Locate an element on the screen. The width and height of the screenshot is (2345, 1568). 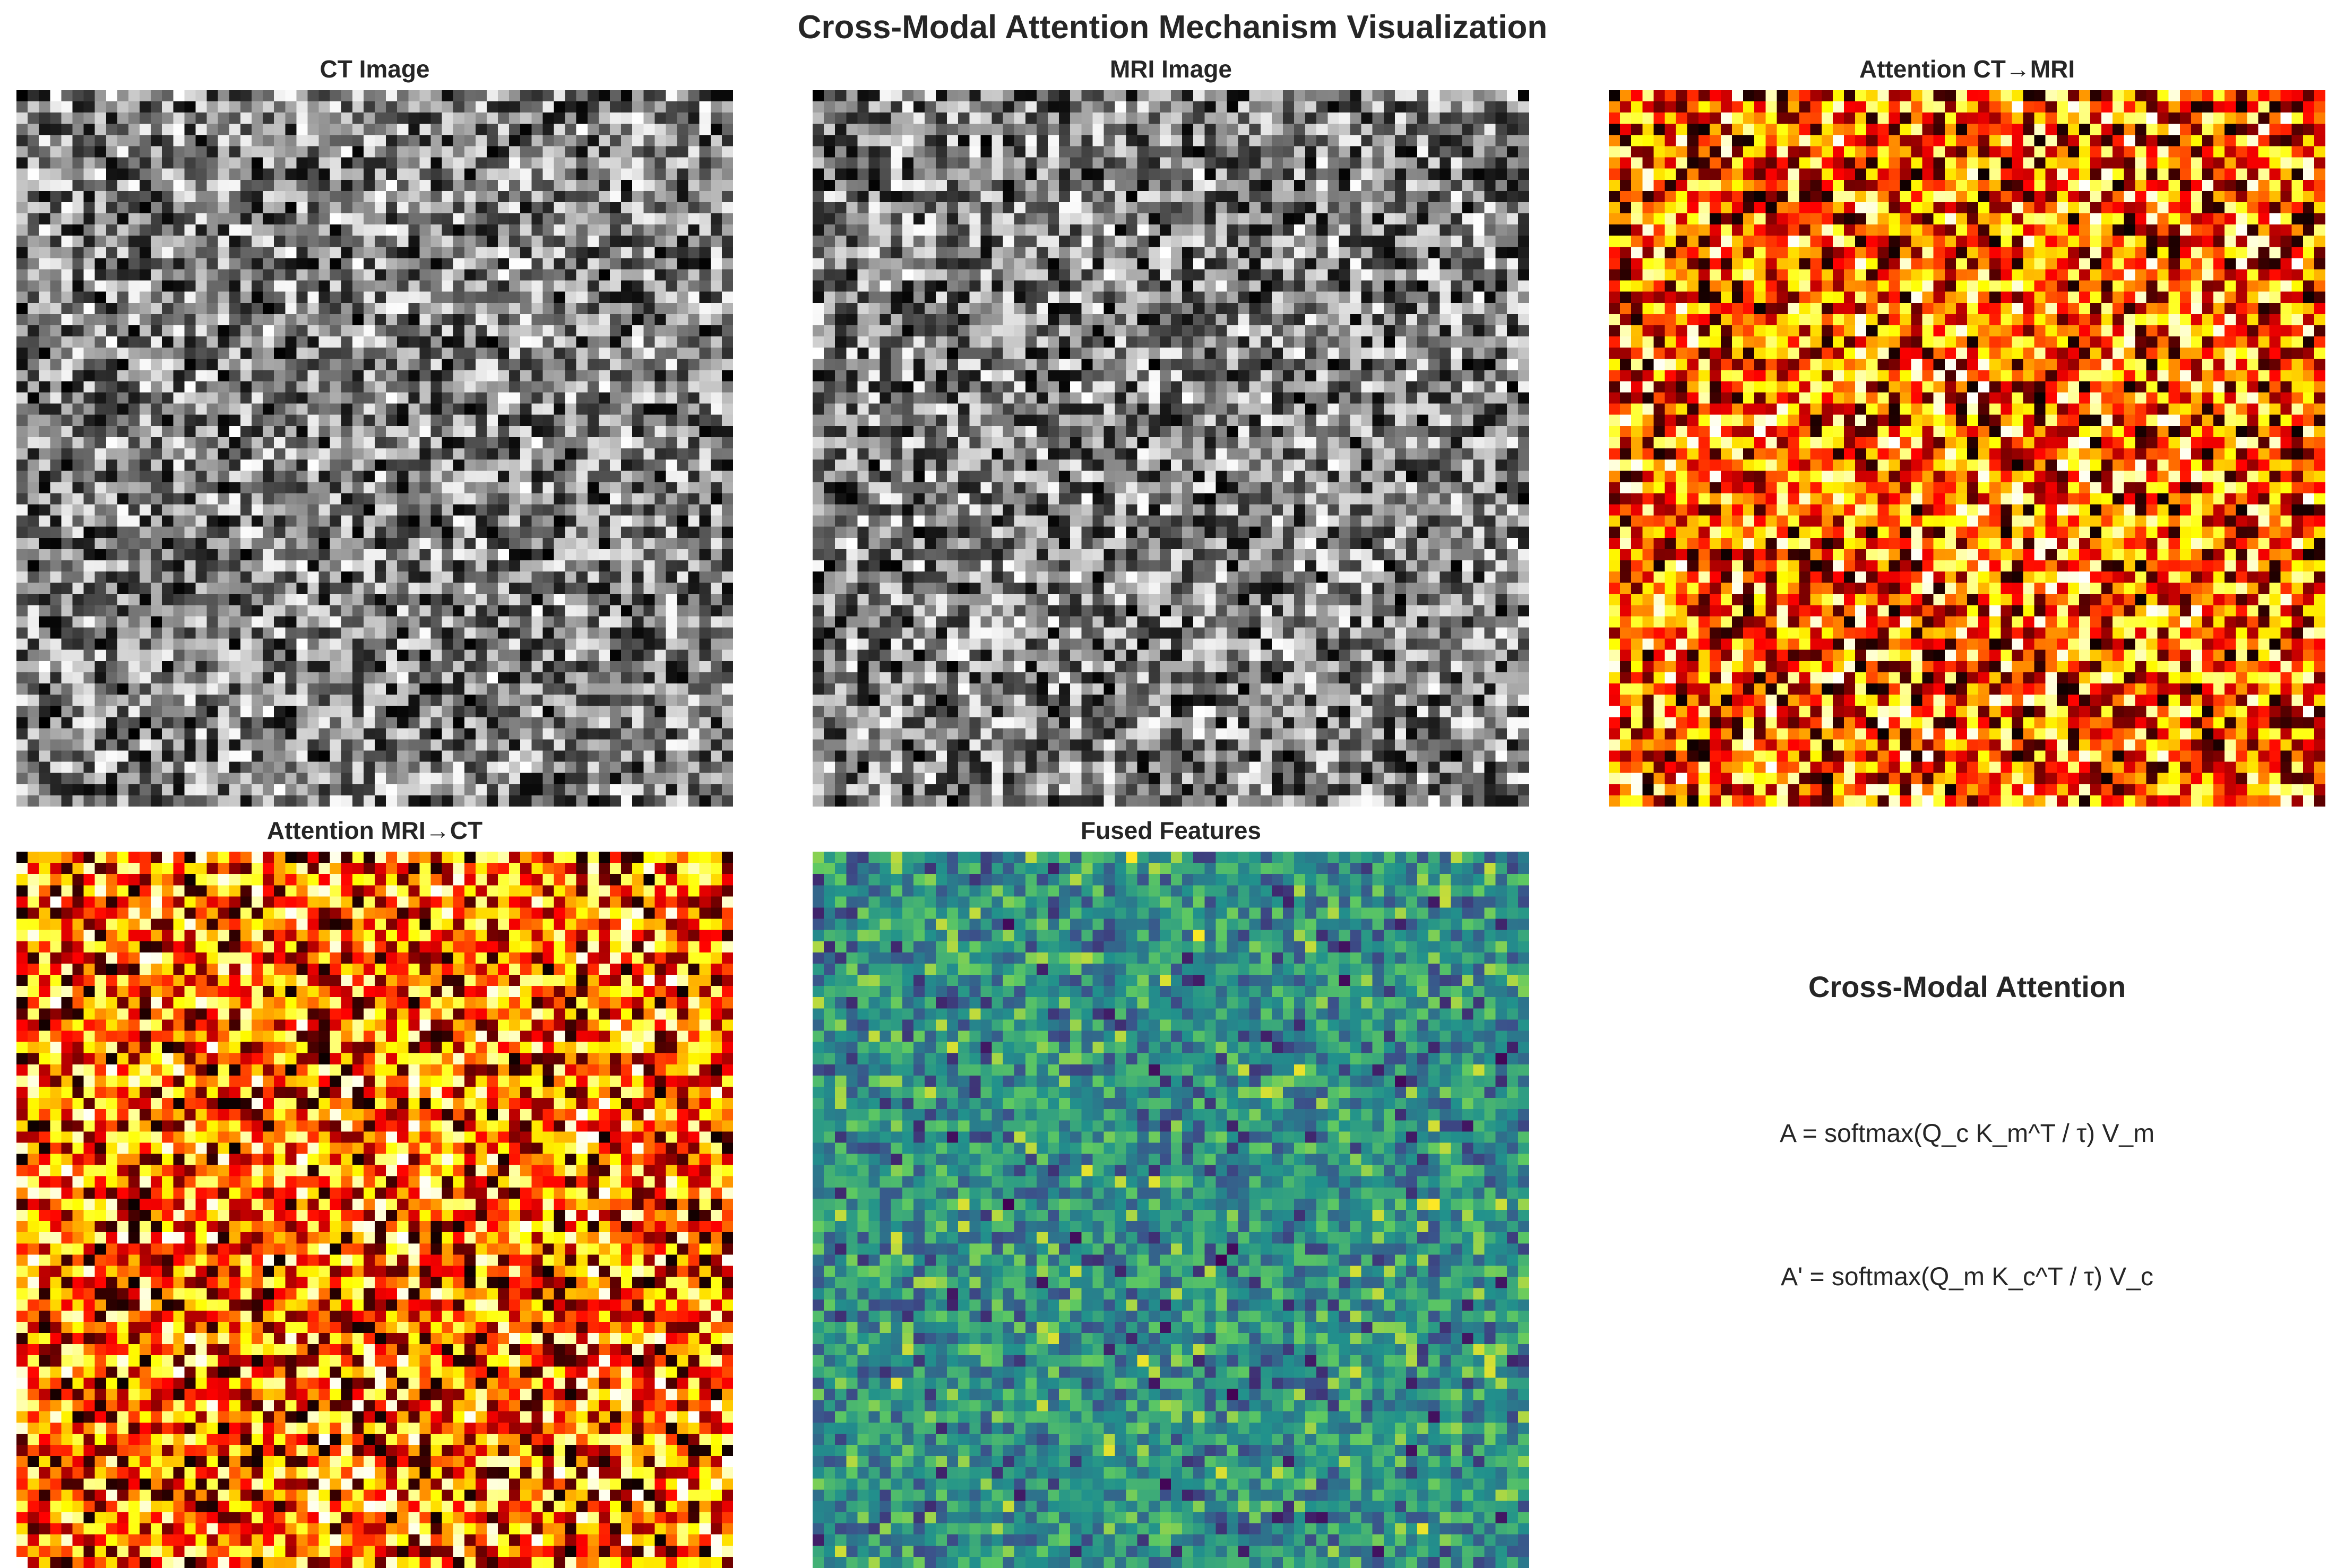
fused-features-heatmap is located at coordinates (1171, 1210).